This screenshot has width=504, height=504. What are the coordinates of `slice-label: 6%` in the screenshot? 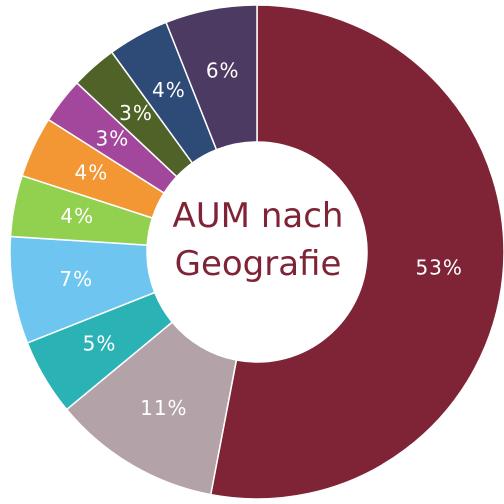 It's located at (223, 71).